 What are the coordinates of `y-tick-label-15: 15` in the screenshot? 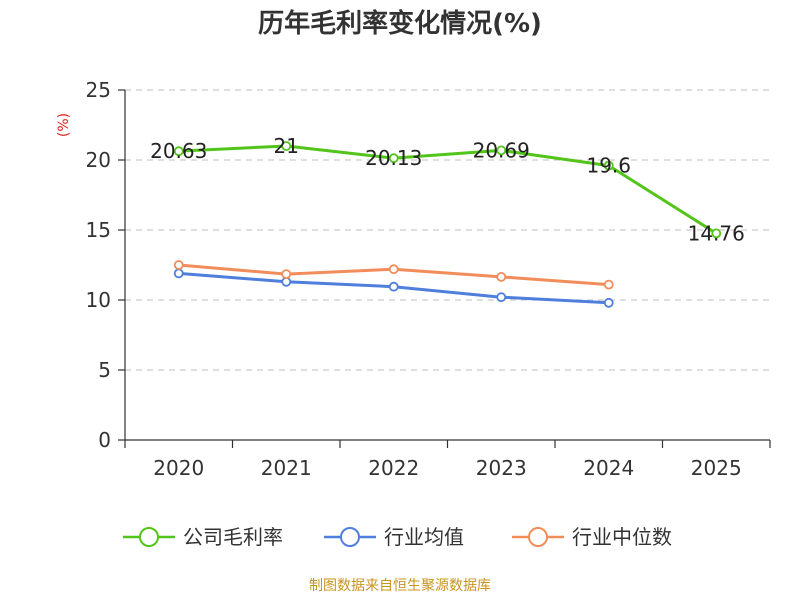 It's located at (98, 230).